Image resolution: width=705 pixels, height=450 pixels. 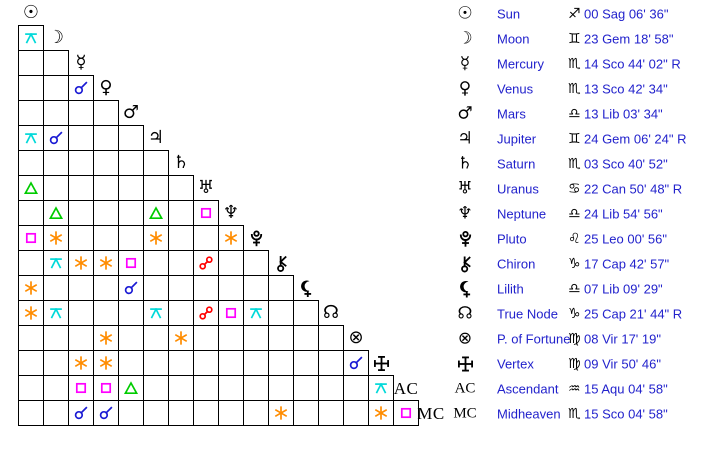 I want to click on aspect-cell-mars-venus, so click(x=106, y=113).